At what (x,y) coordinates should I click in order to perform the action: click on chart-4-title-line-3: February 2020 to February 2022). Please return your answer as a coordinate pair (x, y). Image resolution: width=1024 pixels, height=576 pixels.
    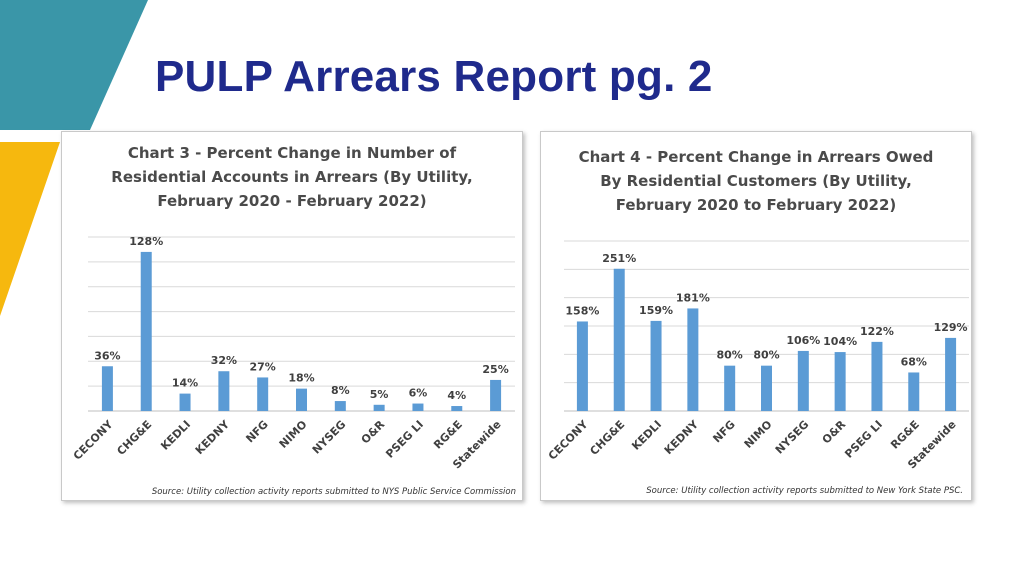
    Looking at the image, I should click on (756, 205).